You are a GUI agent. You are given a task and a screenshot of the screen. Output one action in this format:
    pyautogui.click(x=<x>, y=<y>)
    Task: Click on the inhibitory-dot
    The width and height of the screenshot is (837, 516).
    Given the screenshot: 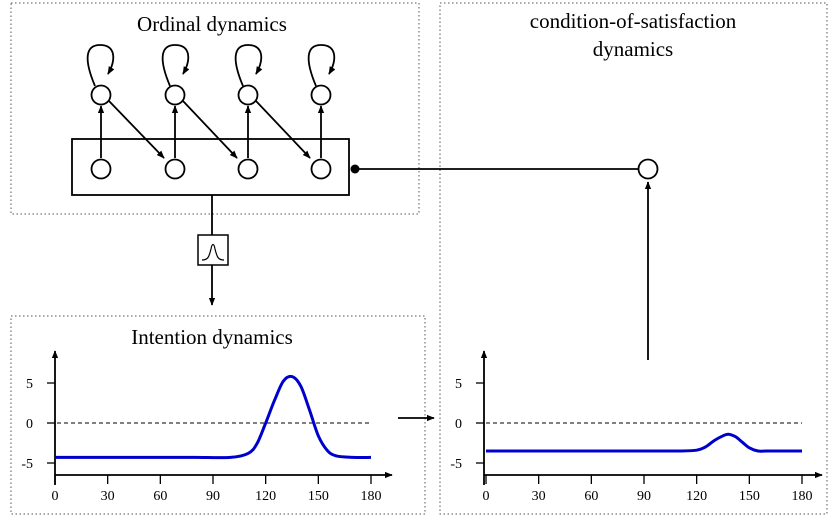 What is the action you would take?
    pyautogui.click(x=355, y=169)
    